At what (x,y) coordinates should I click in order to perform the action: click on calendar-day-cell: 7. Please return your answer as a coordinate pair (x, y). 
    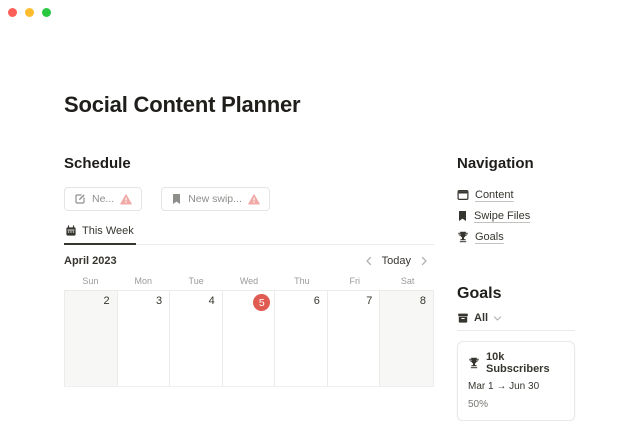
    Looking at the image, I should click on (354, 338).